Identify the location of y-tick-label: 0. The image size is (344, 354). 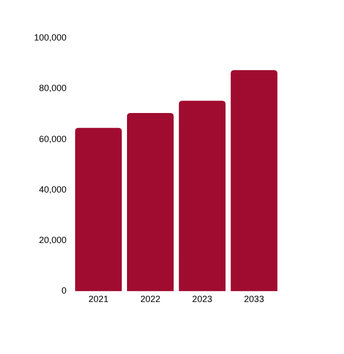
(64, 291).